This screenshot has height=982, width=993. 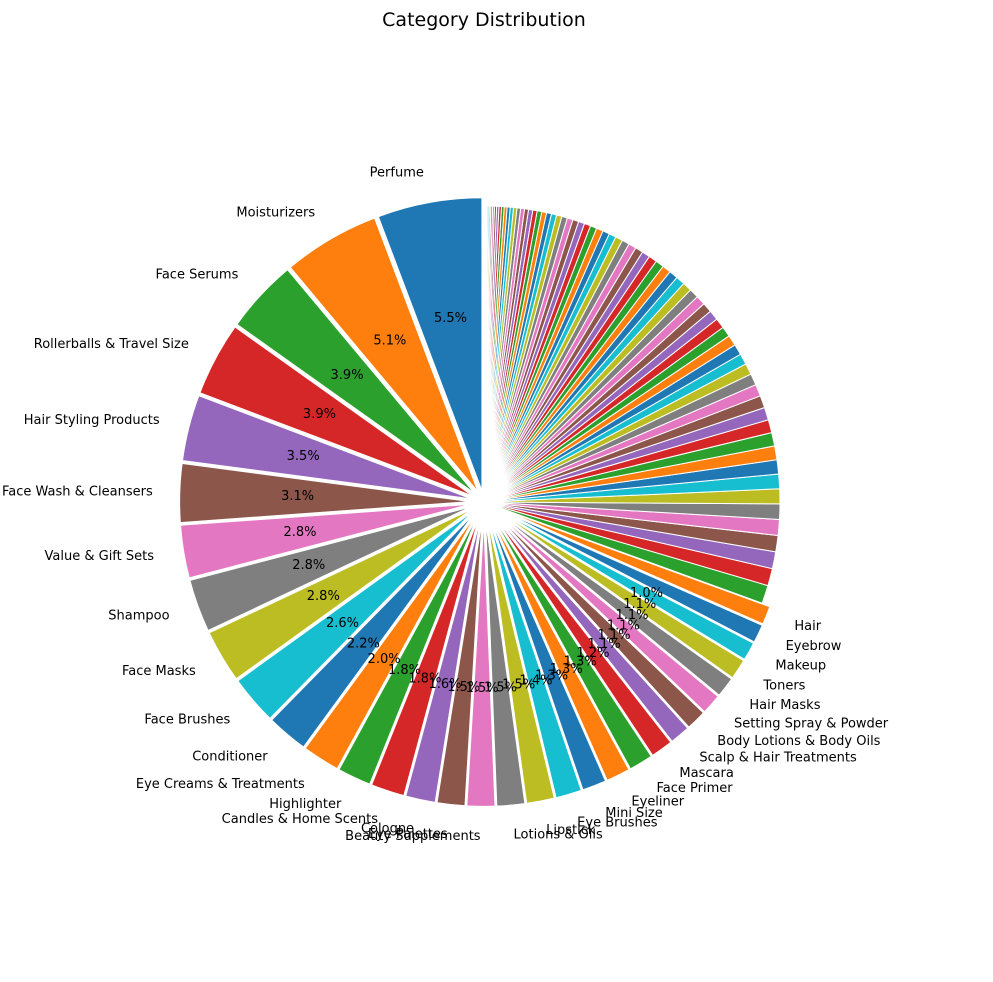 What do you see at coordinates (275, 213) in the screenshot?
I see `slice-label: Moisturizers` at bounding box center [275, 213].